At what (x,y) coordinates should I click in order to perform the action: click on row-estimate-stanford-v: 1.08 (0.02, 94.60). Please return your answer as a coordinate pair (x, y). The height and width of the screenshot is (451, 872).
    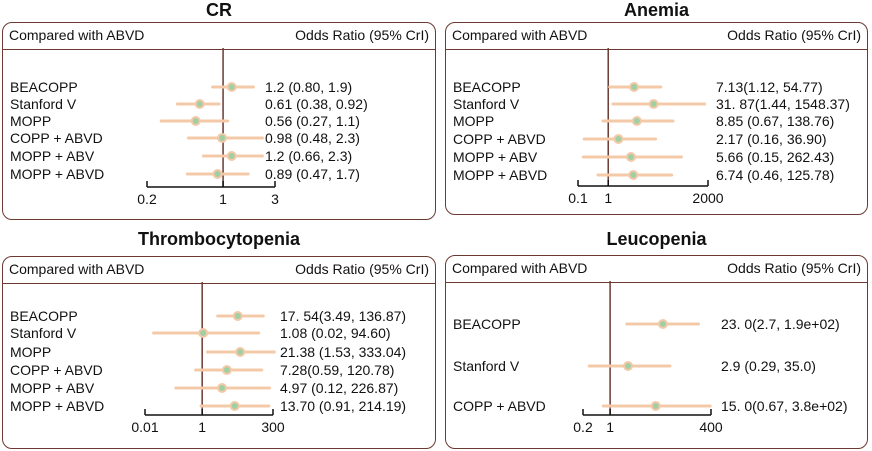
    Looking at the image, I should click on (335, 333).